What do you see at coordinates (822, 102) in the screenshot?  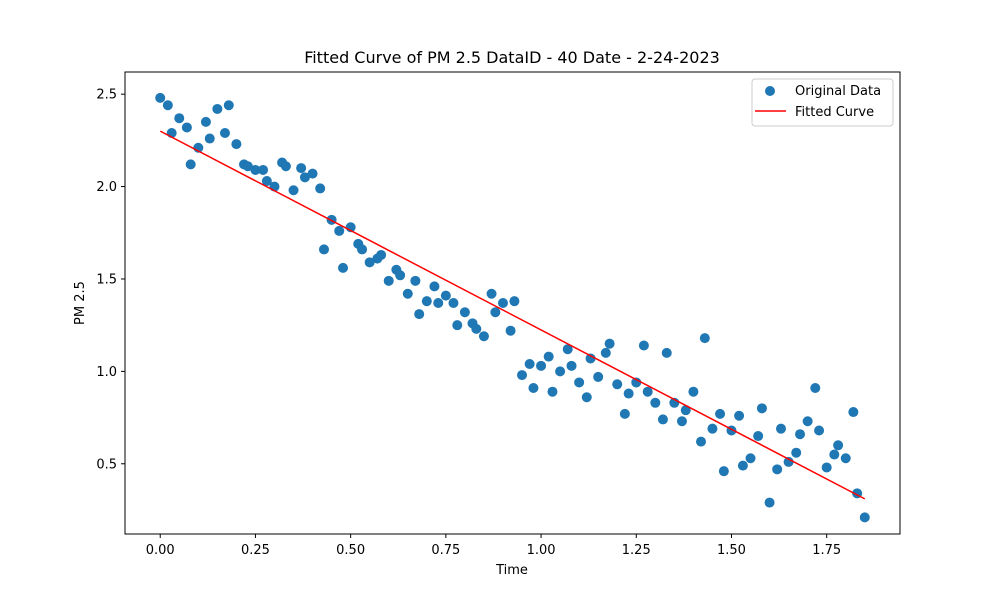 I see `legend: Original Data Fitted Curve` at bounding box center [822, 102].